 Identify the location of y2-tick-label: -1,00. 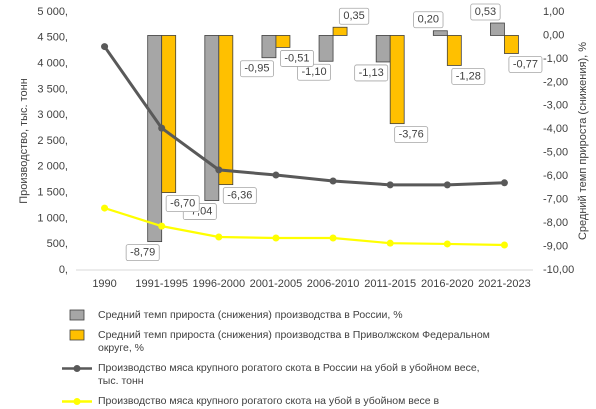
(555, 59).